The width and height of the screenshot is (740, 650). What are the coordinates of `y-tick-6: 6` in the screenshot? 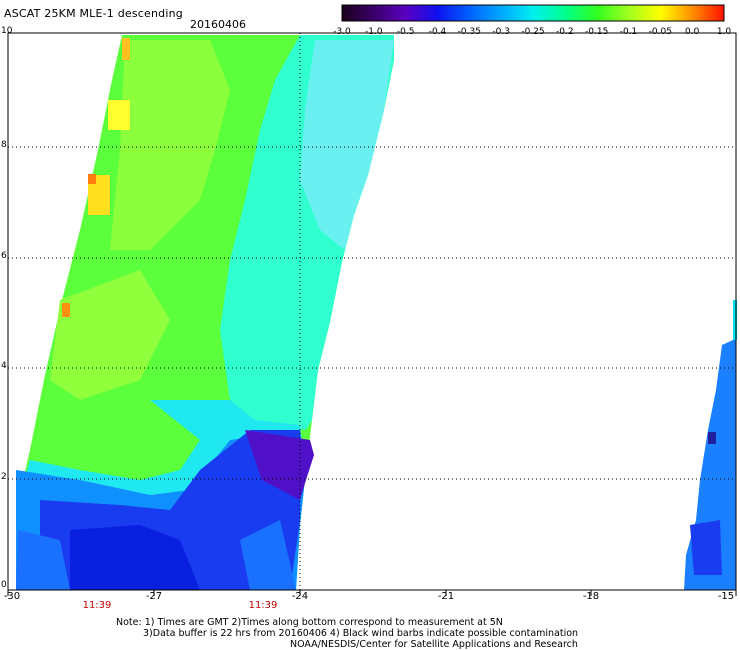 It's located at (4, 256).